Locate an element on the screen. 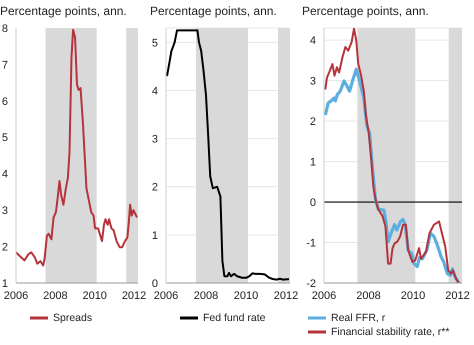  y-tick-label: -2 is located at coordinates (311, 284).